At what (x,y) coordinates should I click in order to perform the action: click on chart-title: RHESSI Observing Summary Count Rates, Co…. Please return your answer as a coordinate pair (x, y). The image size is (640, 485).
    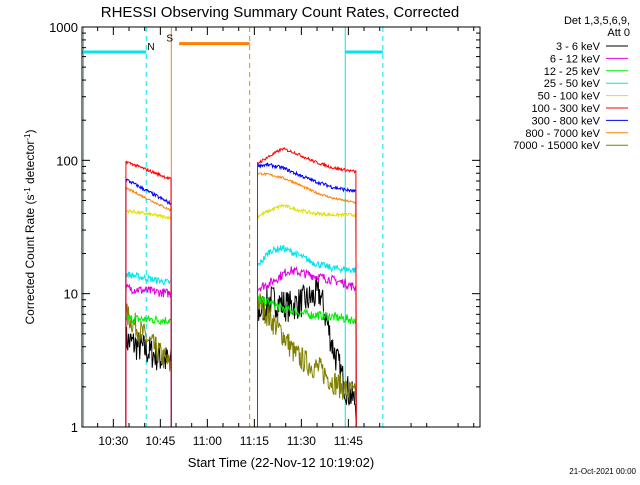
    Looking at the image, I should click on (280, 12).